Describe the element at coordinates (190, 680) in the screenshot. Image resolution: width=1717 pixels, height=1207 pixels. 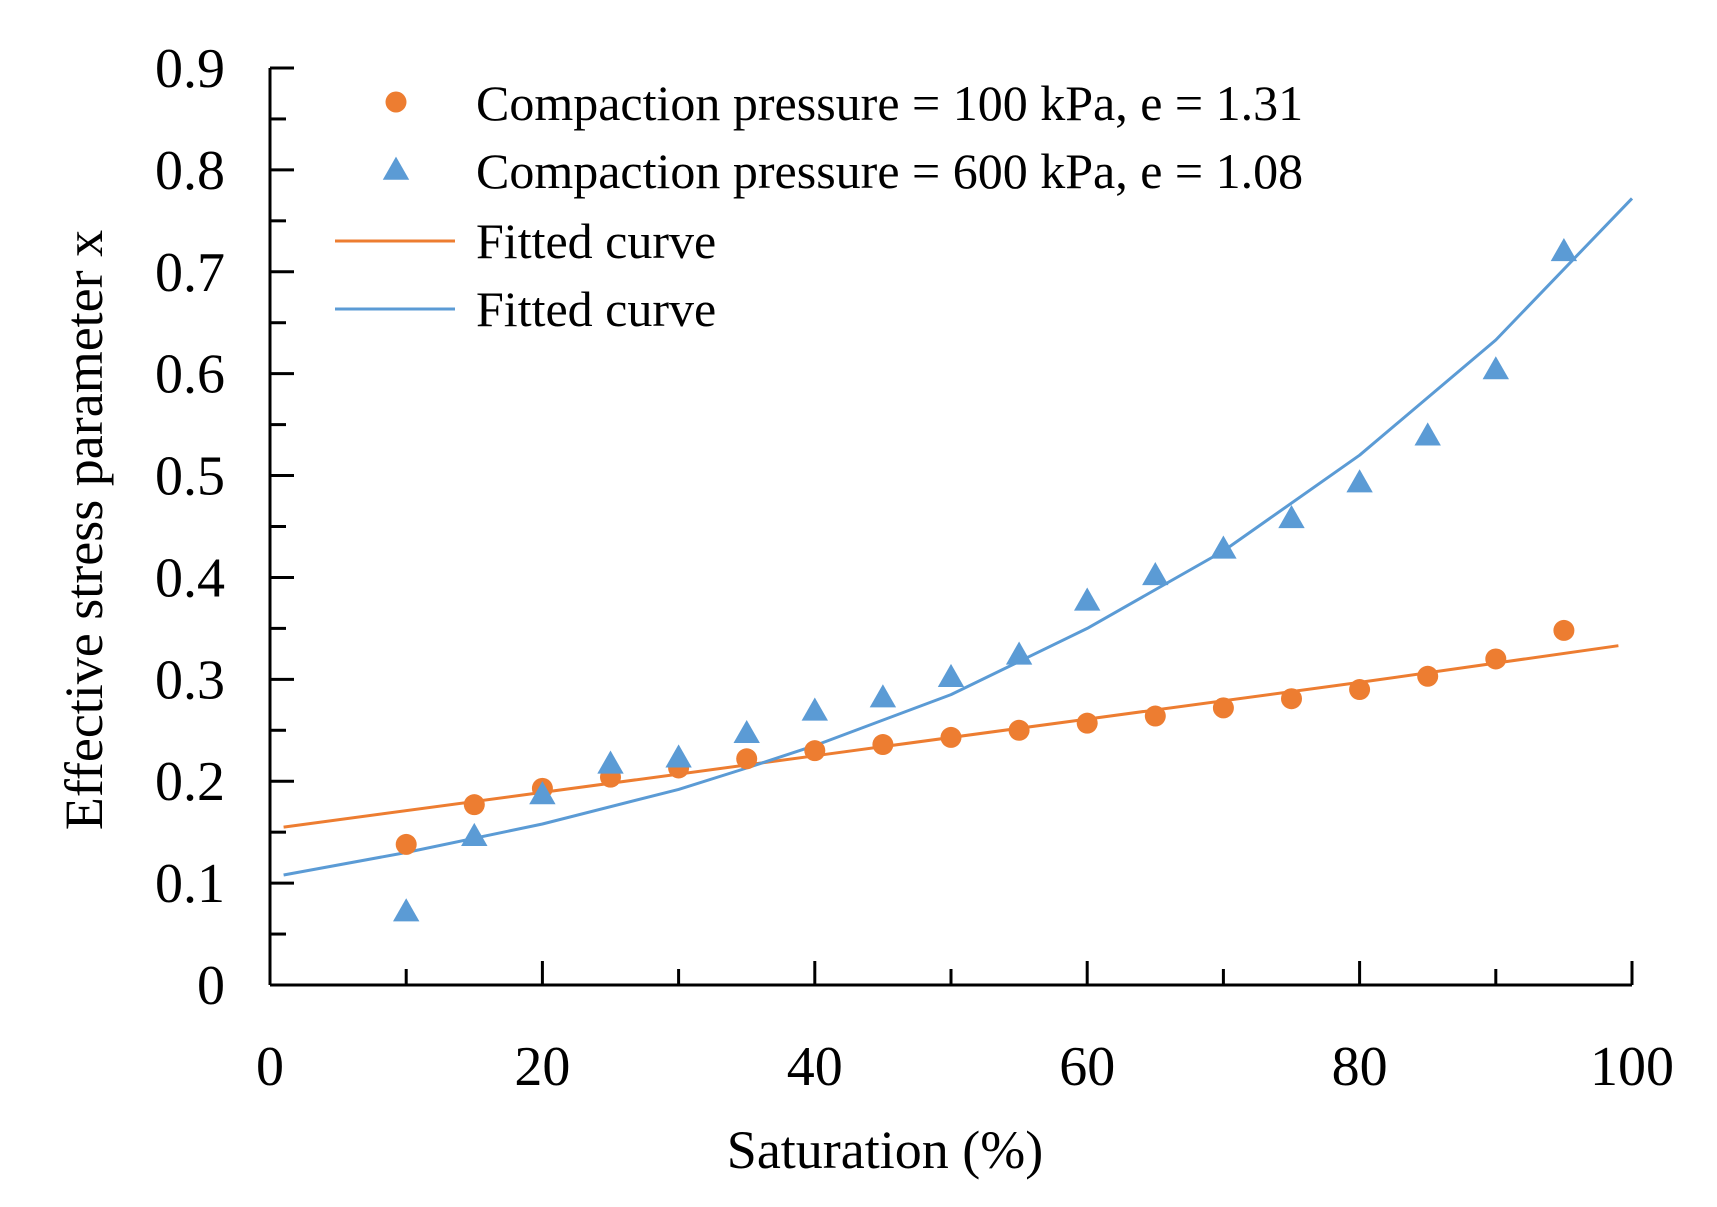
I see `y-tick-label: 0.3` at that location.